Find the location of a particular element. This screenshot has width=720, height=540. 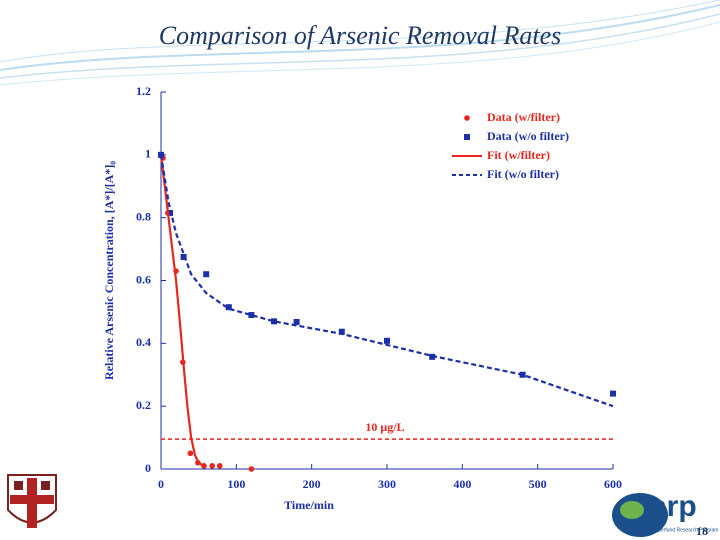

page-number: 18 is located at coordinates (702, 531).